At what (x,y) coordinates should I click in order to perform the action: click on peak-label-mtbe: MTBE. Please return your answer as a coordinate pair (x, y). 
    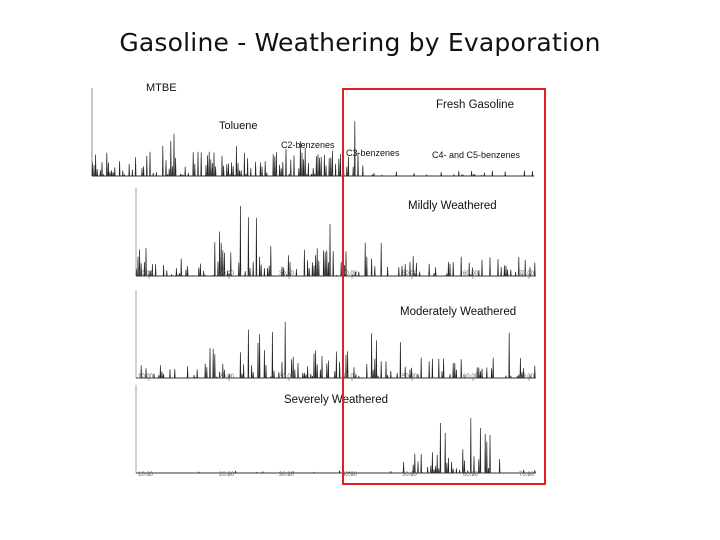
    Looking at the image, I should click on (161, 88).